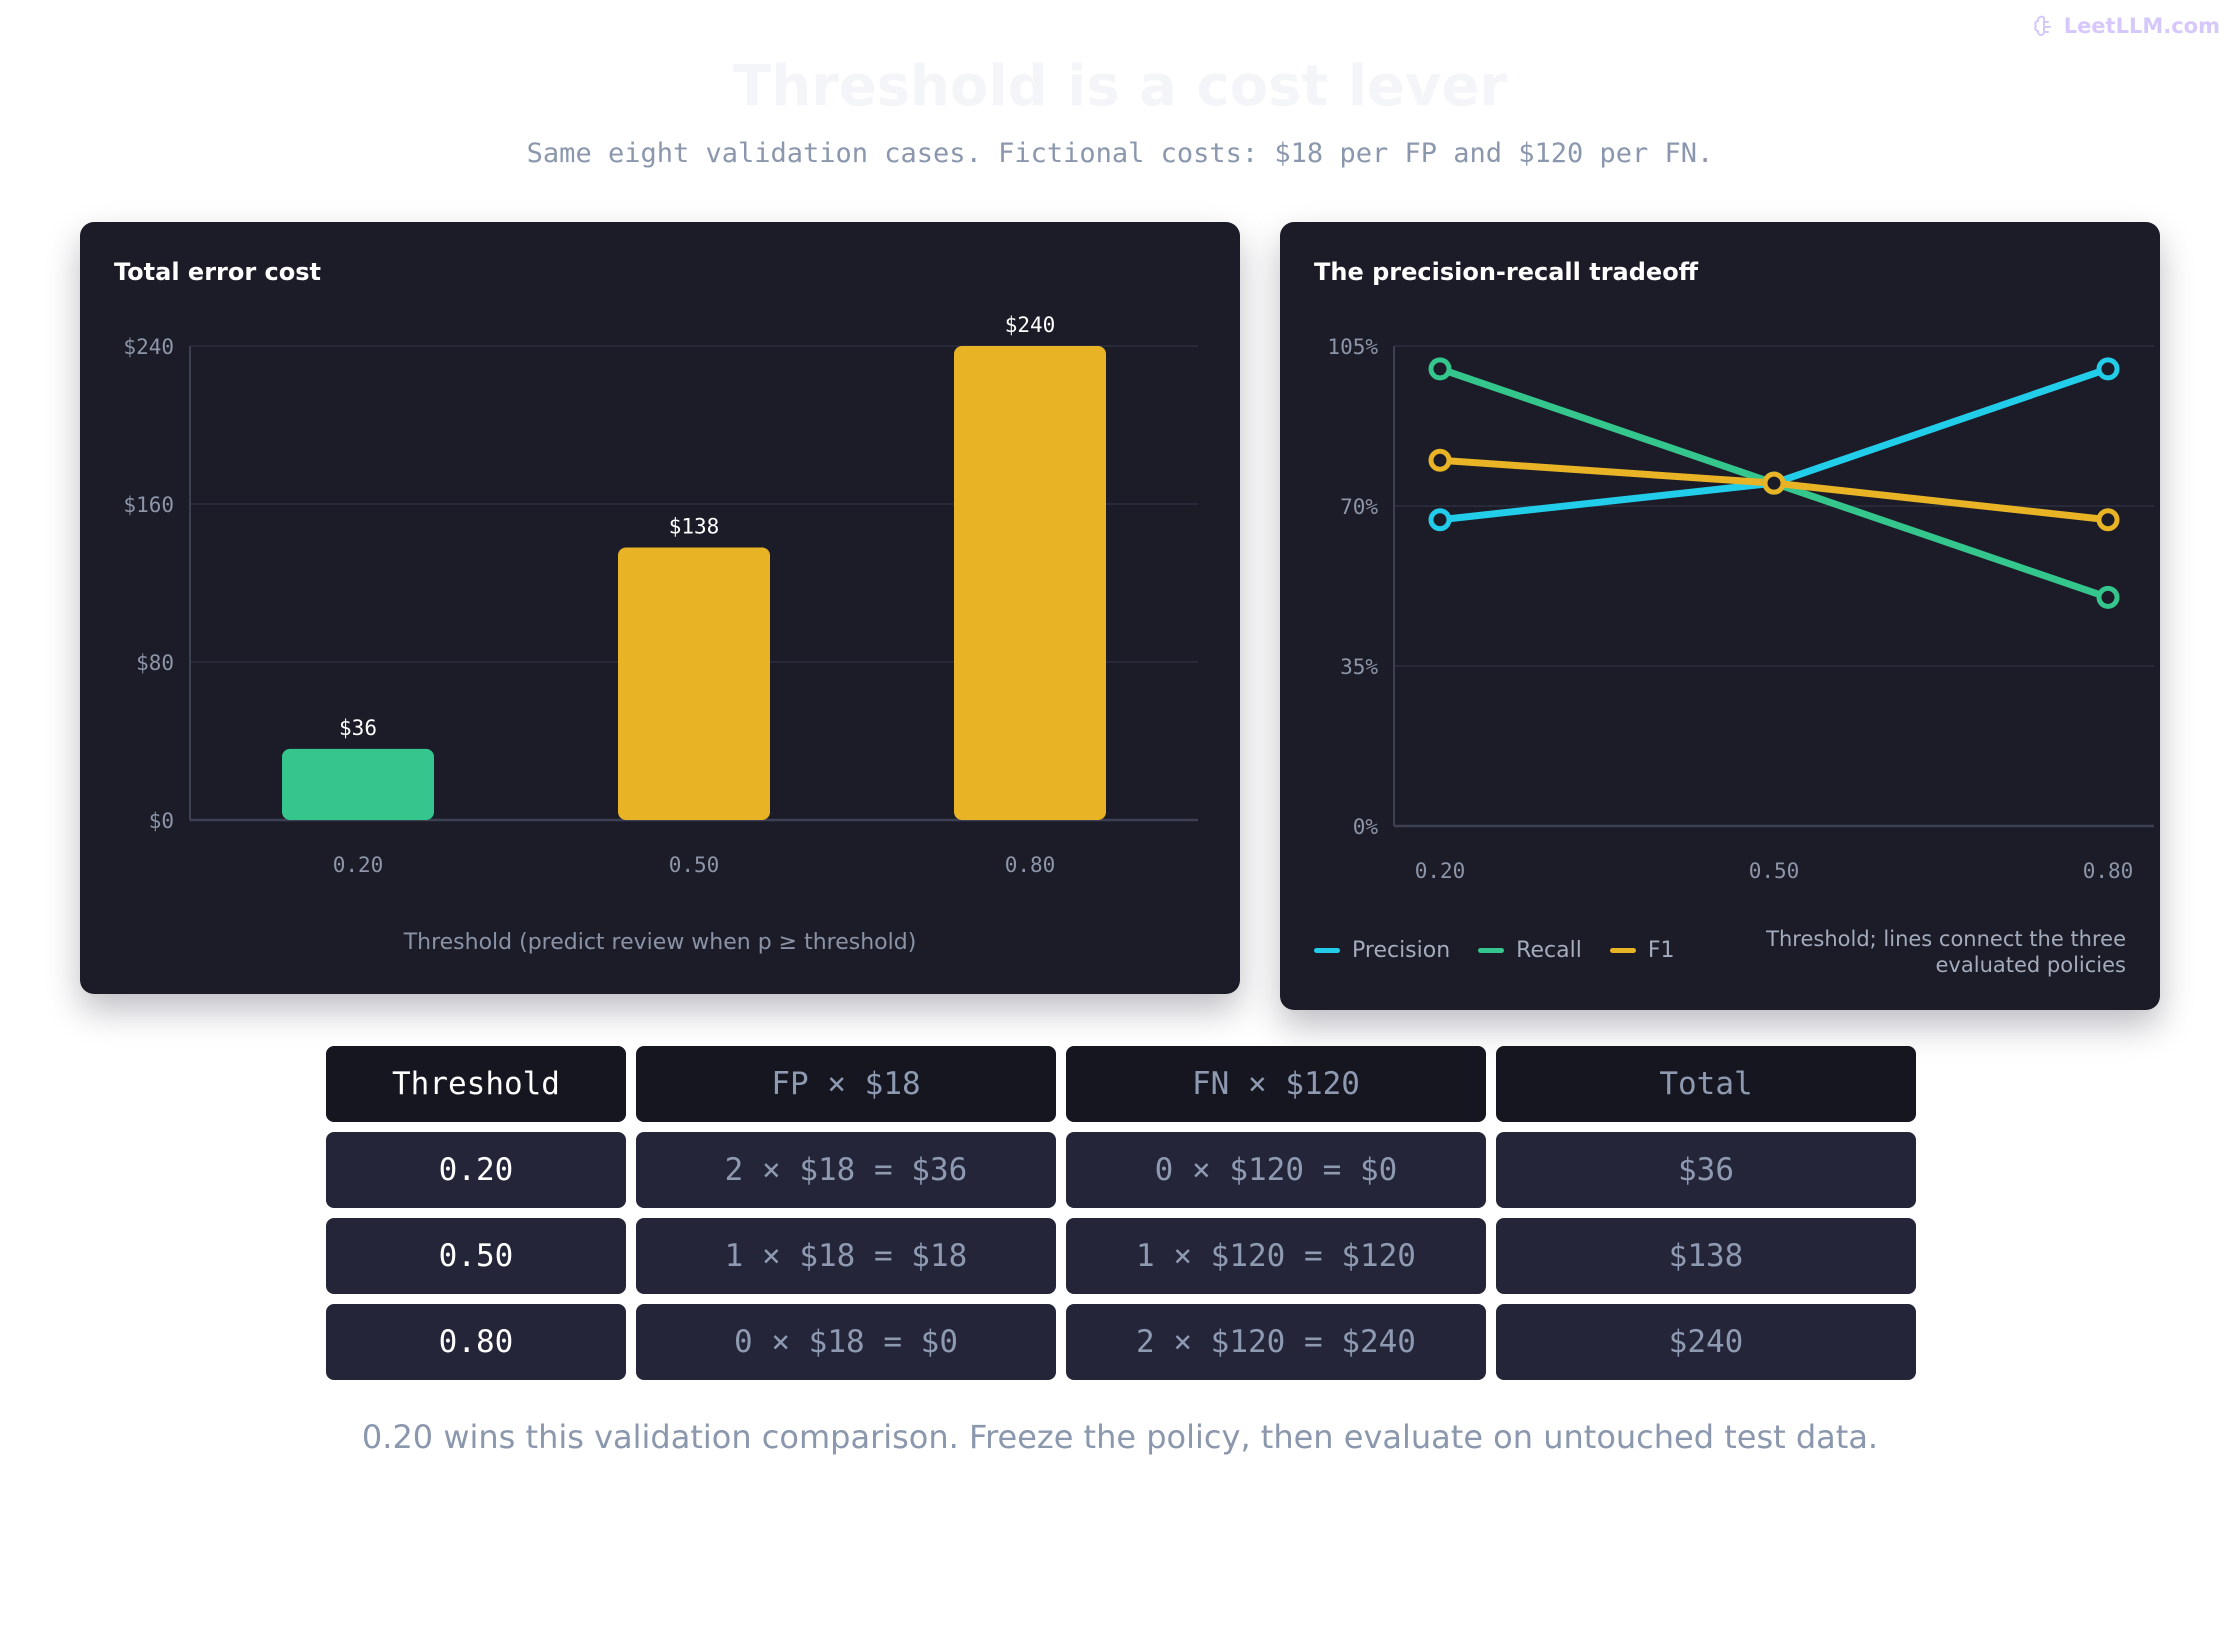  I want to click on bar-value-label: $240, so click(1030, 325).